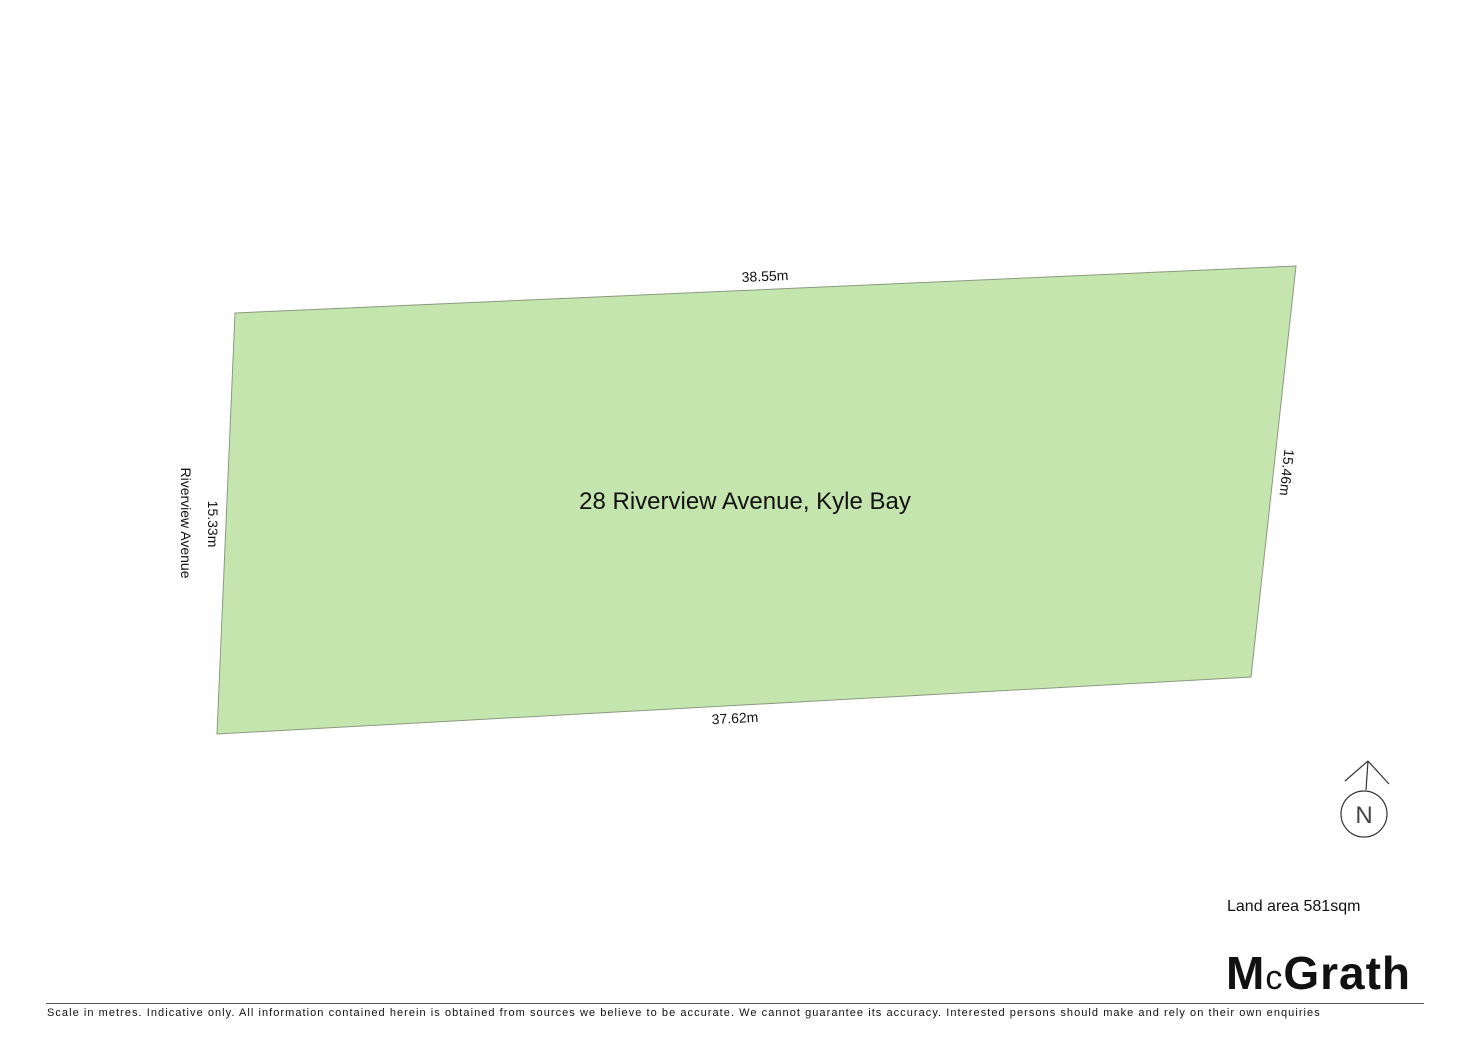  I want to click on dimension-bottom: 37.62m, so click(734, 718).